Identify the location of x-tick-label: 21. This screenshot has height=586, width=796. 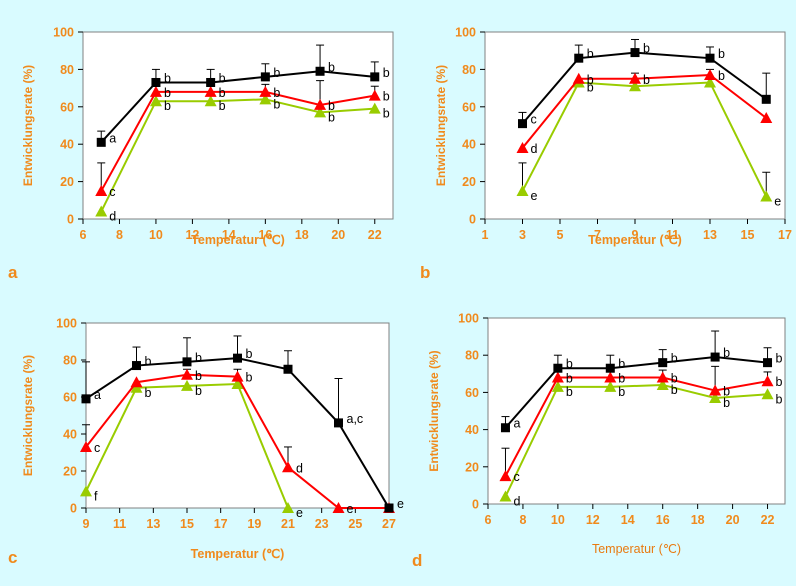
(288, 524).